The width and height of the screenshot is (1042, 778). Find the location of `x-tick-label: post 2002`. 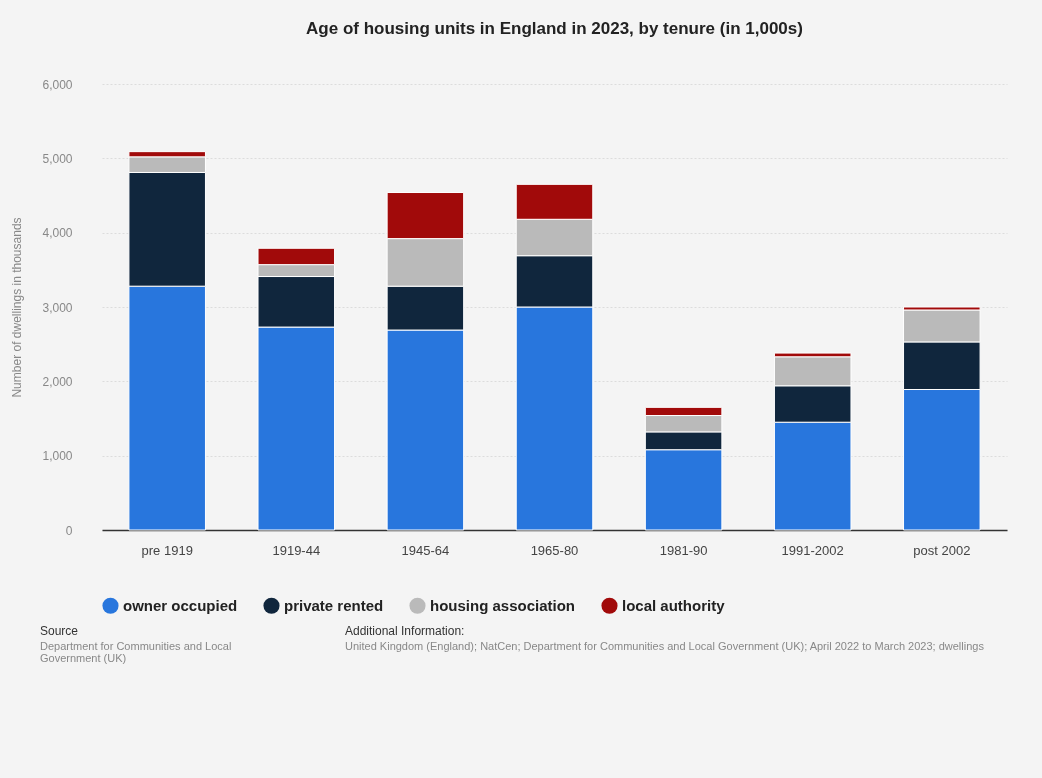

x-tick-label: post 2002 is located at coordinates (942, 550).